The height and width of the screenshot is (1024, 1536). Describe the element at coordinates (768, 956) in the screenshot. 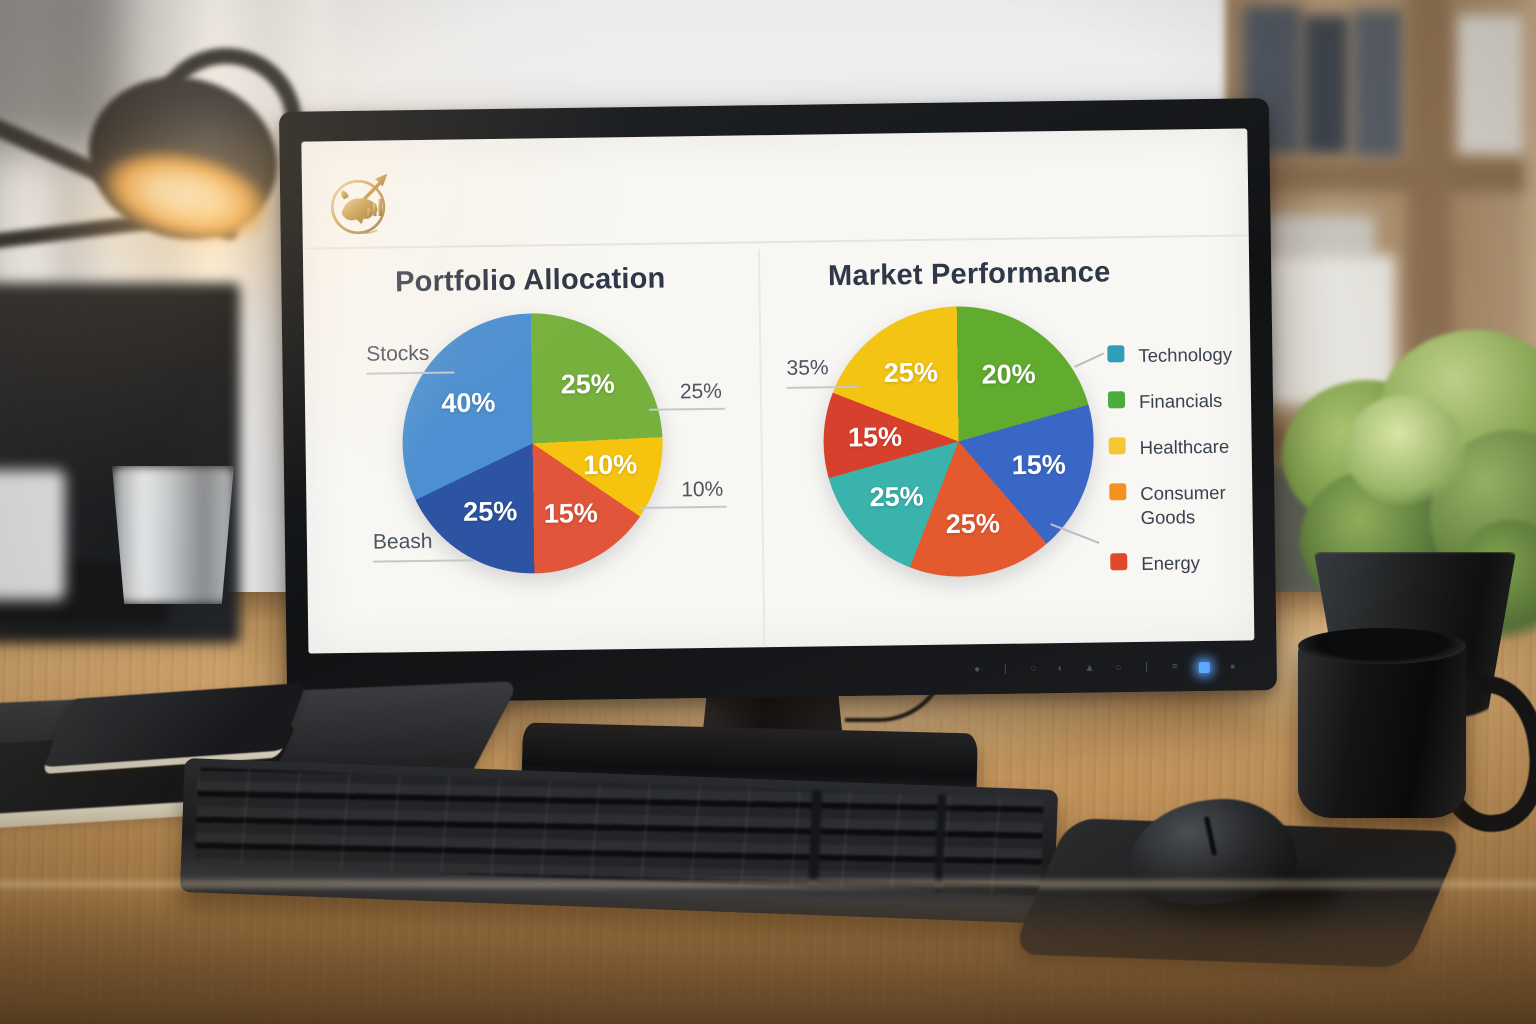

I see `desk-front-edge` at that location.